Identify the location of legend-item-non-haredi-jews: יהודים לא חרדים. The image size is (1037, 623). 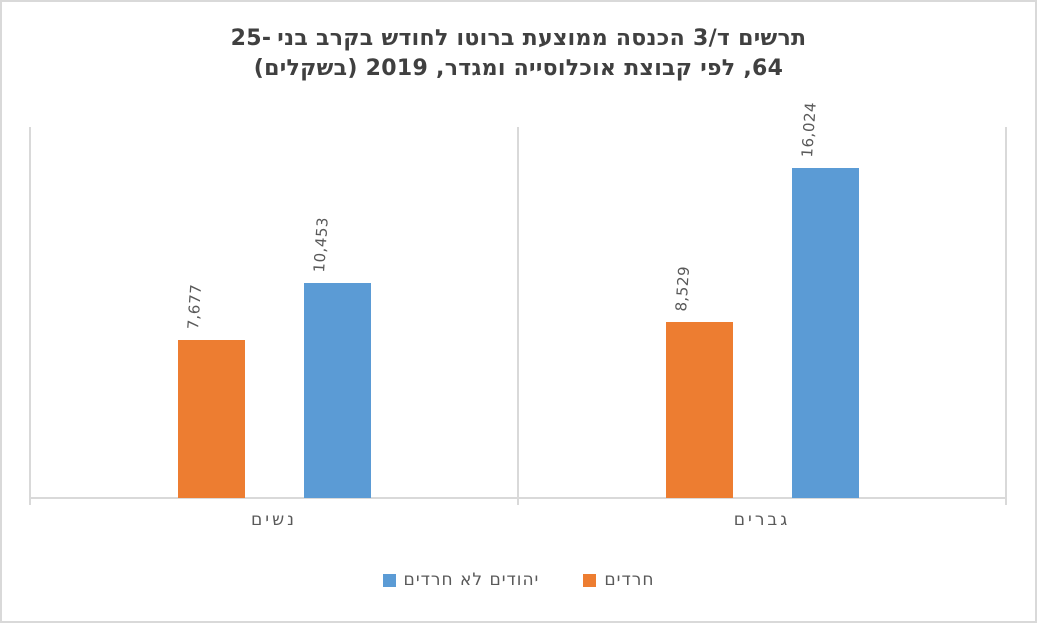
(461, 580).